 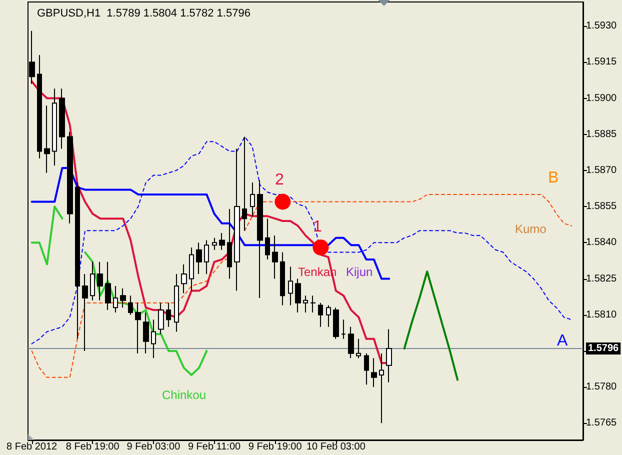 I want to click on y-tick-label: 1.5810, so click(x=602, y=314).